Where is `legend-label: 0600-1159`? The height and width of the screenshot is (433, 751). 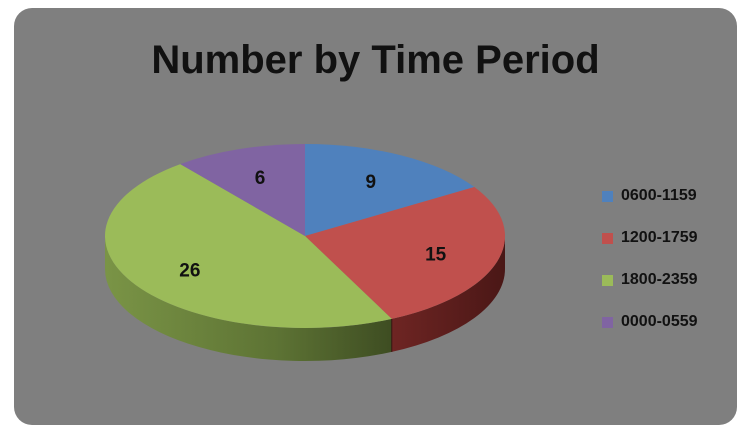
legend-label: 0600-1159 is located at coordinates (659, 195).